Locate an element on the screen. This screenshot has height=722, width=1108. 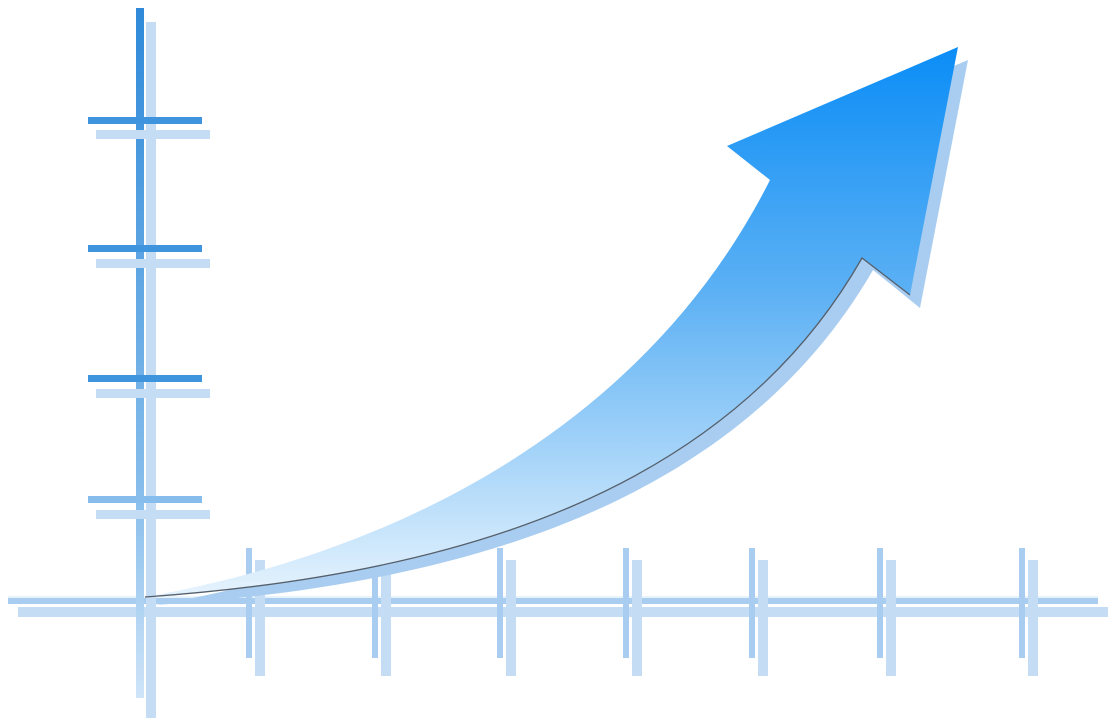
x-axis-shadow is located at coordinates (563, 612).